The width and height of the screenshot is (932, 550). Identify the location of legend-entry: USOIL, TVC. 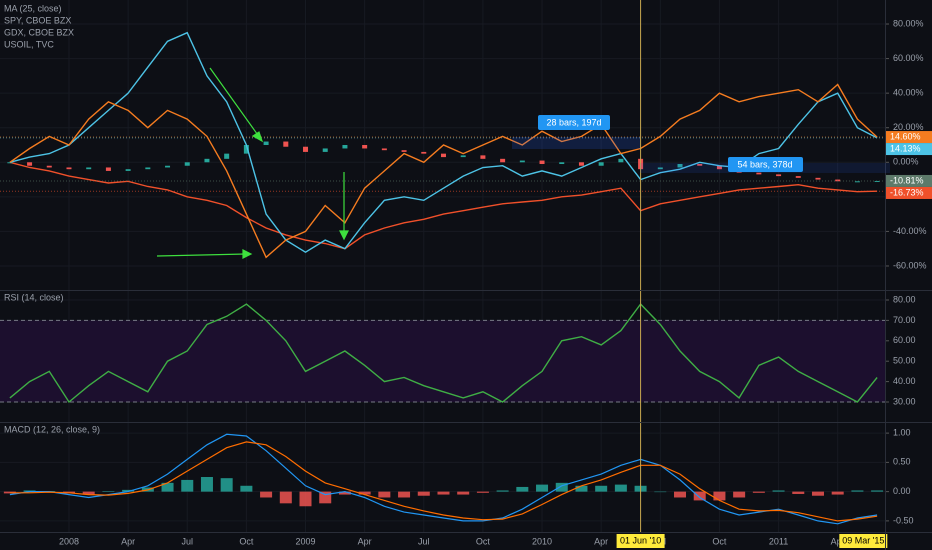
(29, 44).